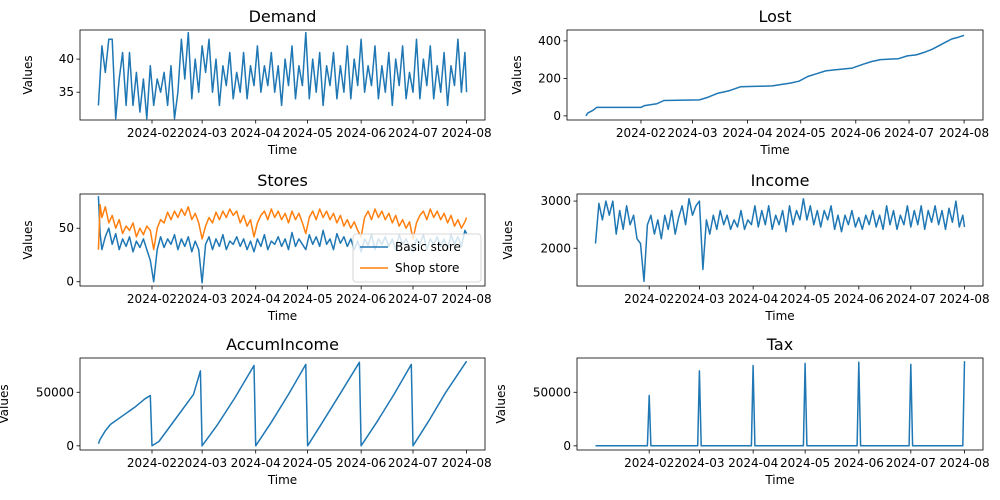  I want to click on legend-box, so click(417, 258).